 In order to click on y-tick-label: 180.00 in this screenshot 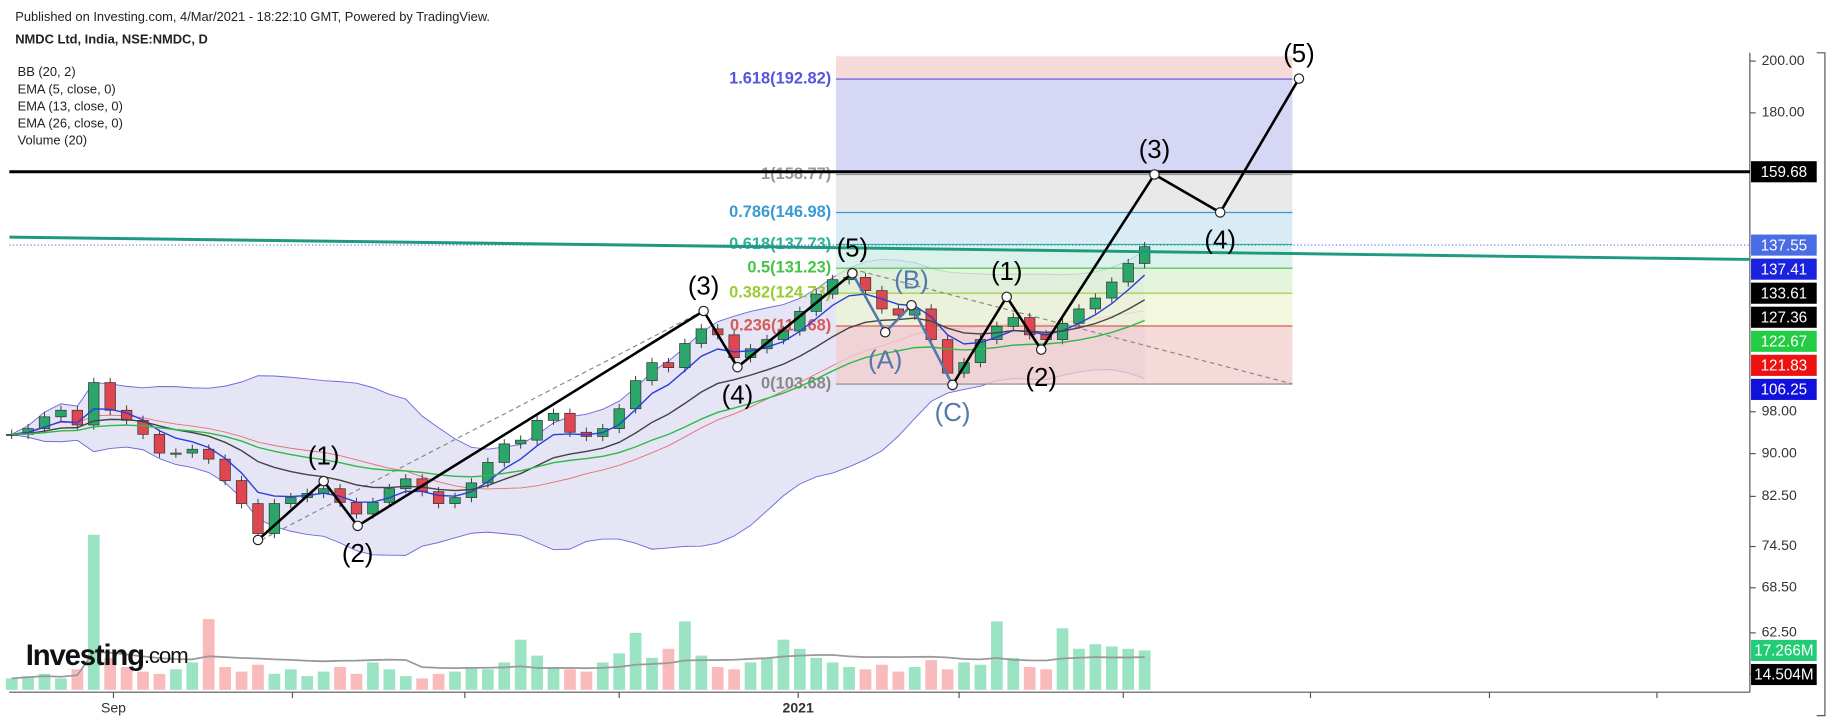, I will do `click(1783, 112)`.